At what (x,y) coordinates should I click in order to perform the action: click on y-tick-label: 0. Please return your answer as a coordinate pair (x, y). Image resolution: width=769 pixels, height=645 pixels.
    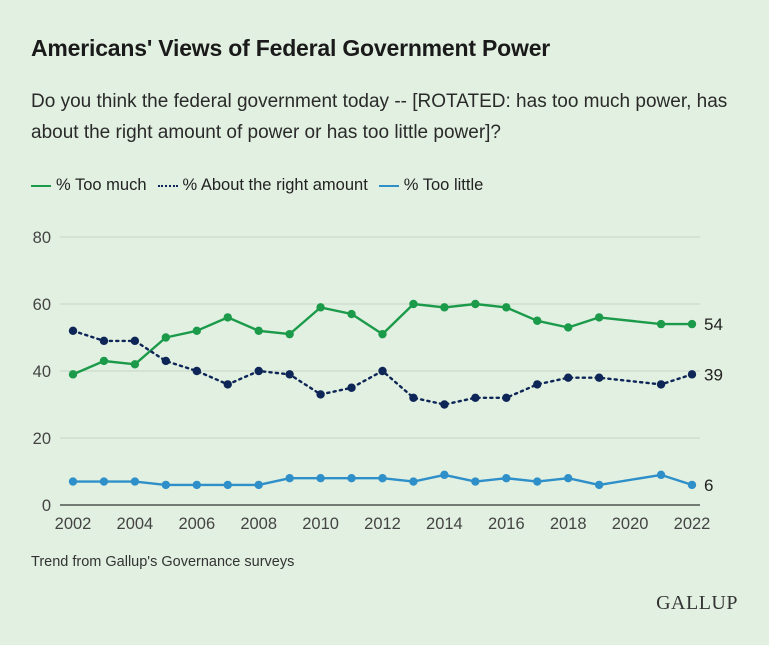
    Looking at the image, I should click on (46, 506).